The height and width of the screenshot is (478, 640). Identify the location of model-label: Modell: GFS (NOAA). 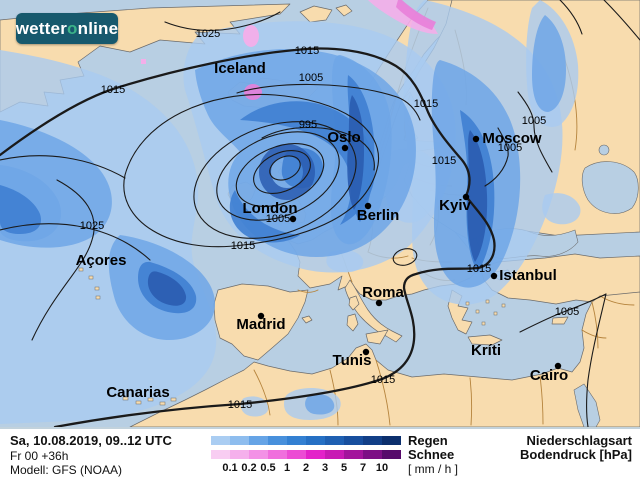
(66, 470).